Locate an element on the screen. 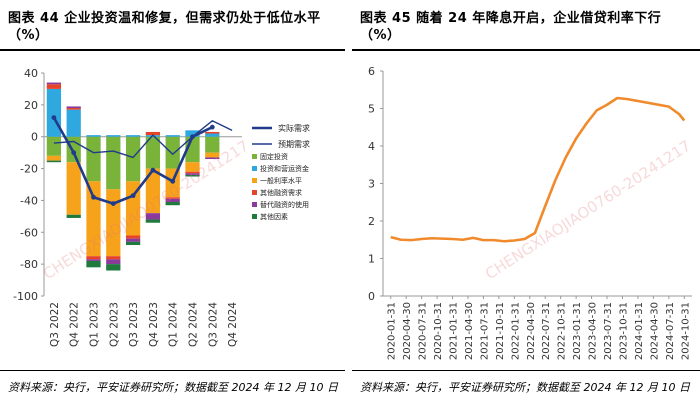 The height and width of the screenshot is (410, 700). right-x-tick-label: 2022-04-30 is located at coordinates (531, 331).